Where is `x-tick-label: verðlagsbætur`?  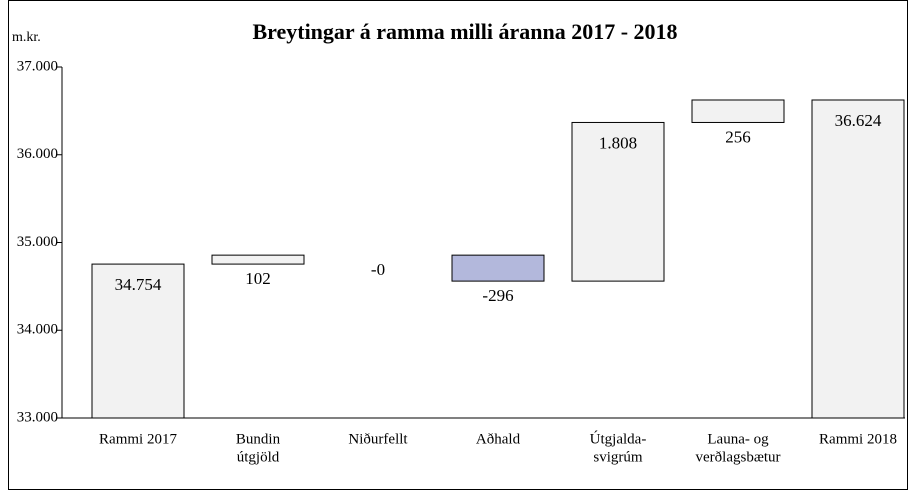
x-tick-label: verðlagsbætur is located at coordinates (738, 457).